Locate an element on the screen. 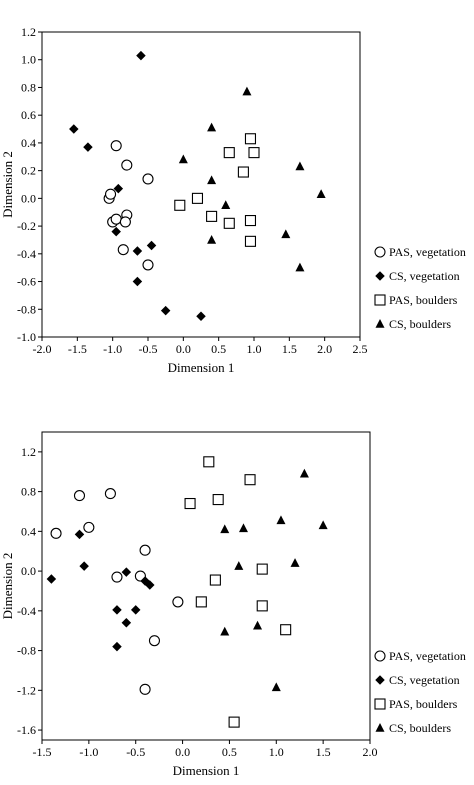 This screenshot has width=474, height=785. x-tick-label: -1.5 is located at coordinates (42, 752).